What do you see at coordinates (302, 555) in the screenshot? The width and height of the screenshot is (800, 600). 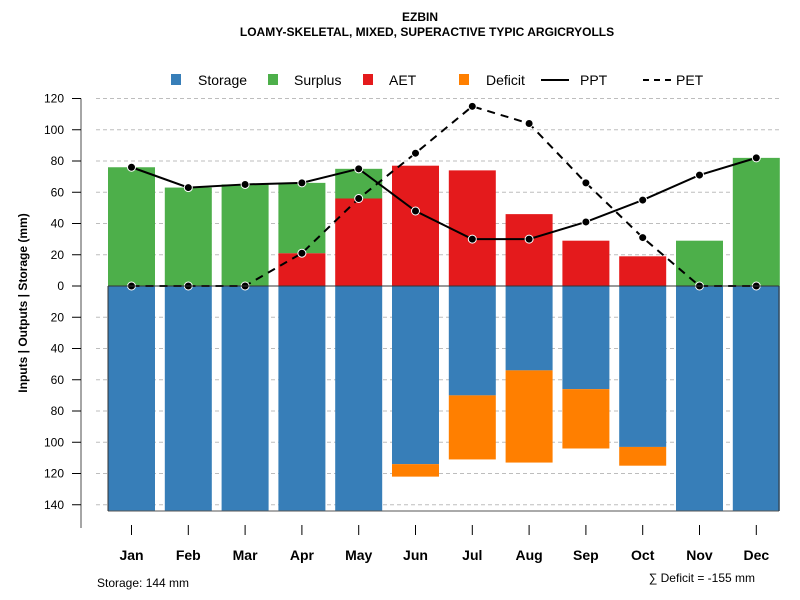 I see `x-tick-label-apr: Apr` at bounding box center [302, 555].